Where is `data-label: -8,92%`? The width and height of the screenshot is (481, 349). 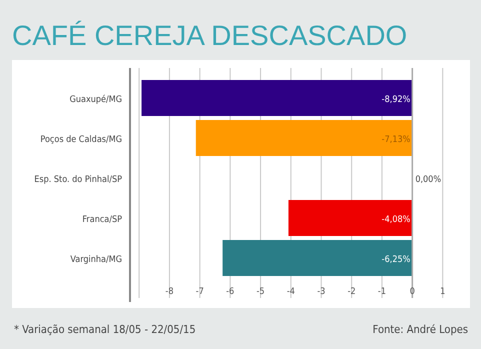
data-label: -8,92% is located at coordinates (396, 100).